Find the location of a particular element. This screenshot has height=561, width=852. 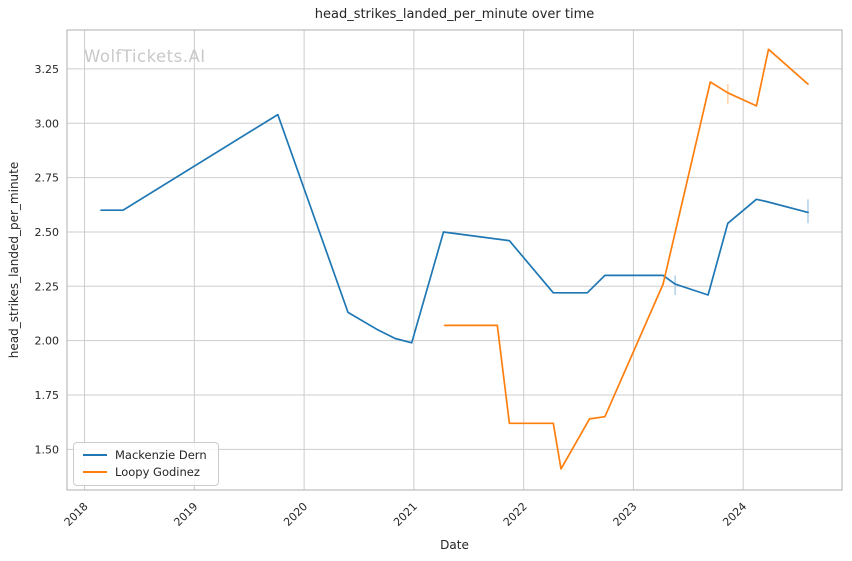

x-tick-label: 2020 is located at coordinates (295, 514).